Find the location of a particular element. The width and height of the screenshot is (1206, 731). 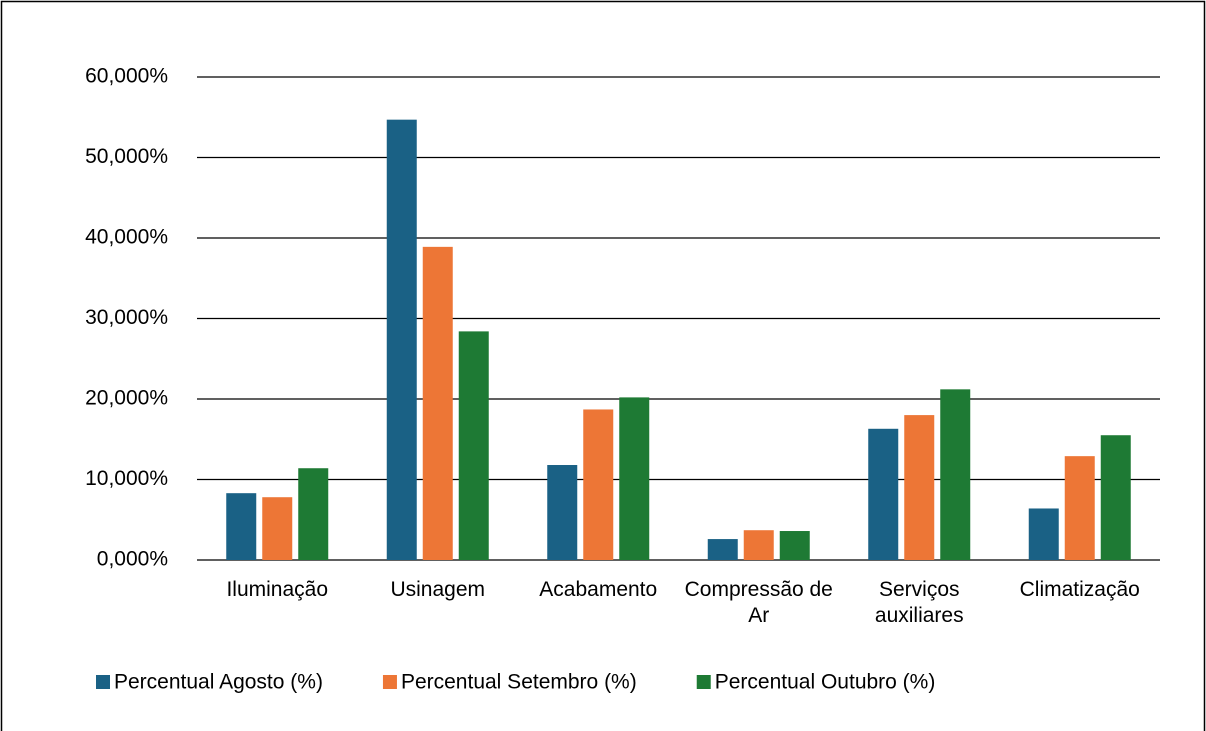

x-tick-label: Acabamento is located at coordinates (598, 589).